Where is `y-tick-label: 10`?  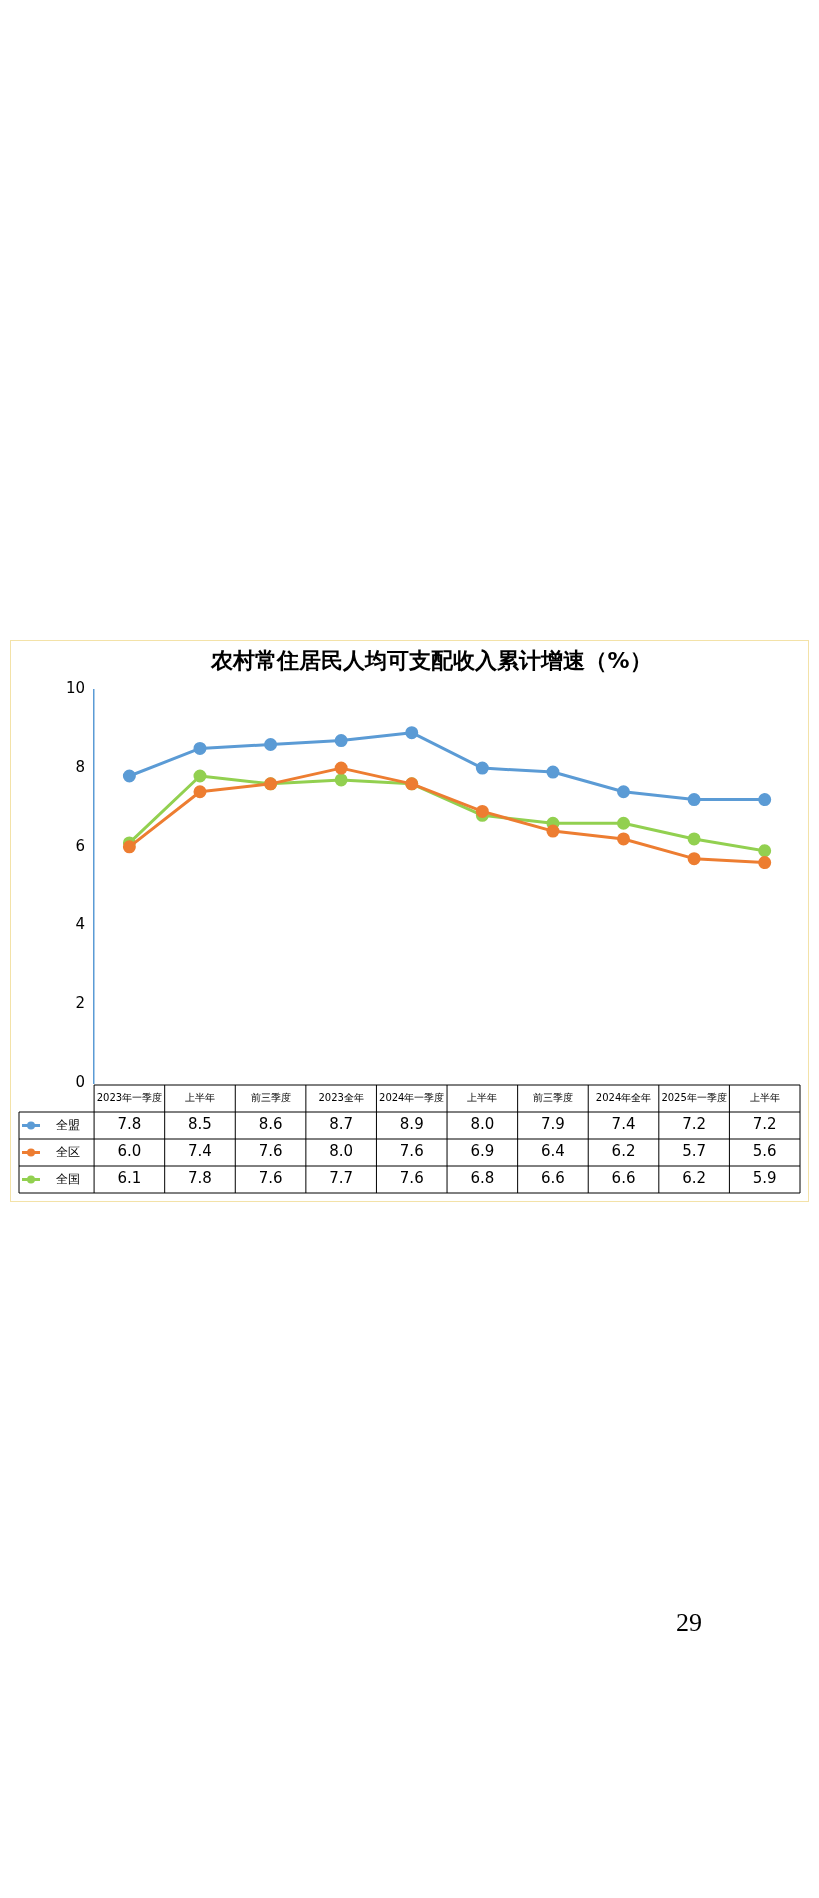 y-tick-label: 10 is located at coordinates (75, 688).